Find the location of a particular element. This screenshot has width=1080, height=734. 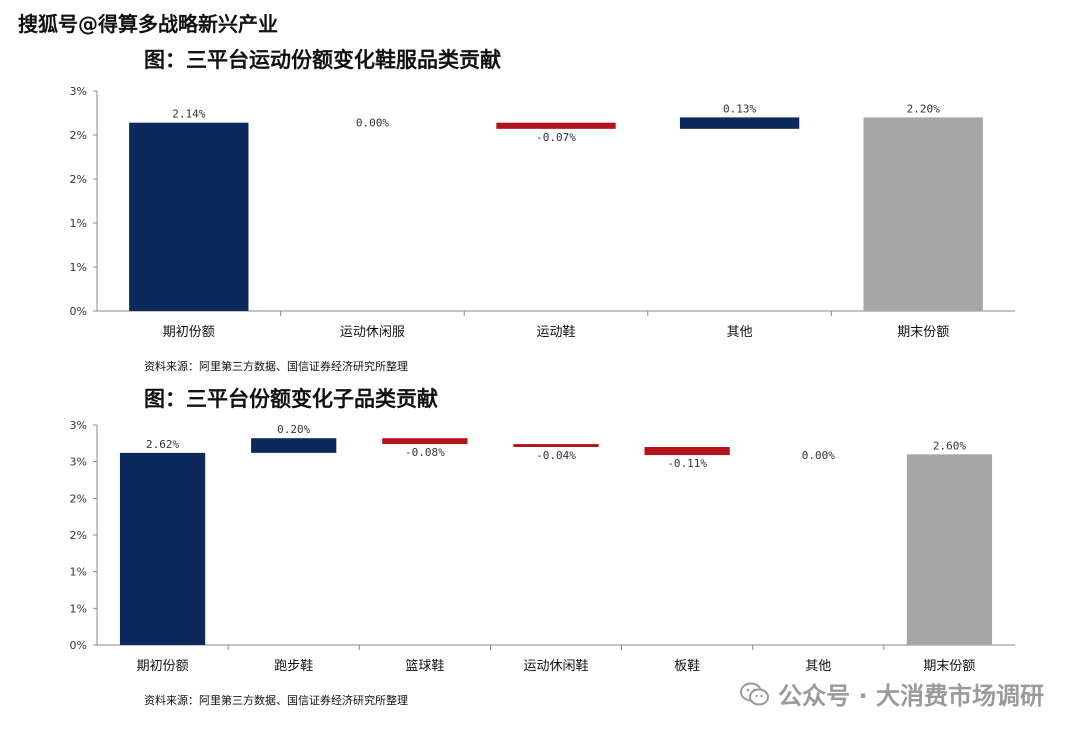

chart2-category-label-2: 篮球鞋 is located at coordinates (424, 666).